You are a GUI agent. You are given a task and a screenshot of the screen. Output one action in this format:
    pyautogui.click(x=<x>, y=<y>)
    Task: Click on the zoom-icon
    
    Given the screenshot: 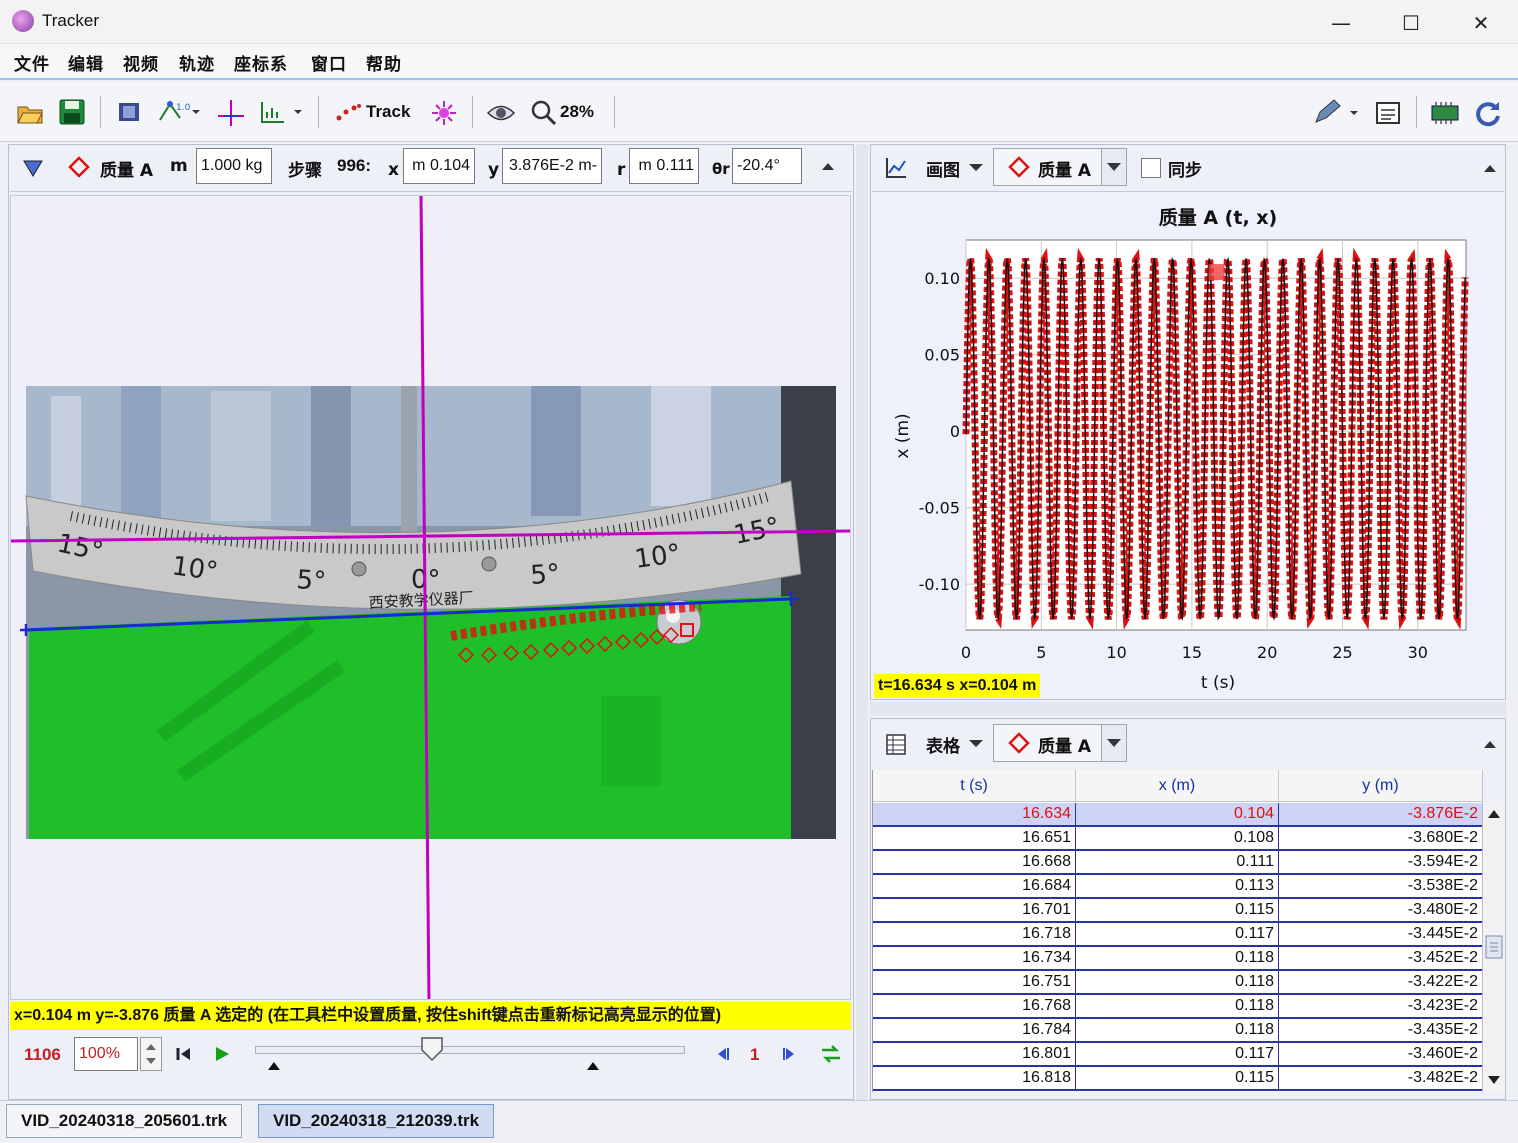 What is the action you would take?
    pyautogui.click(x=544, y=113)
    